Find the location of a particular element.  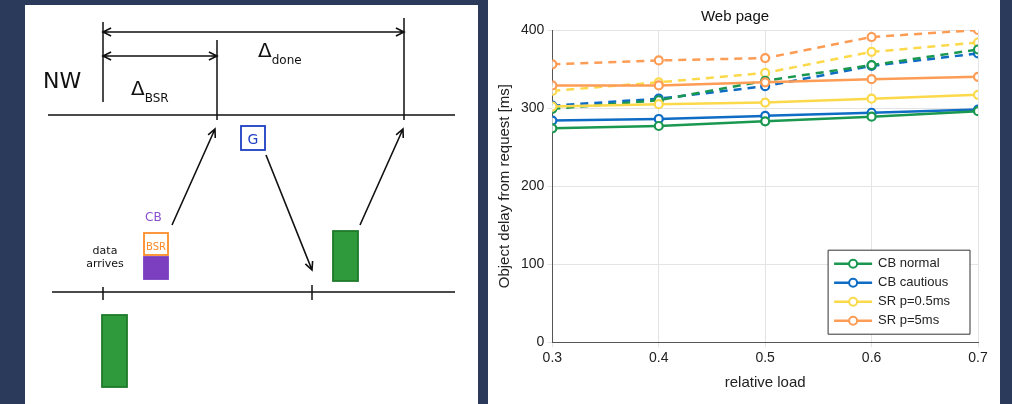

x-tick-label: 0.3 is located at coordinates (552, 357).